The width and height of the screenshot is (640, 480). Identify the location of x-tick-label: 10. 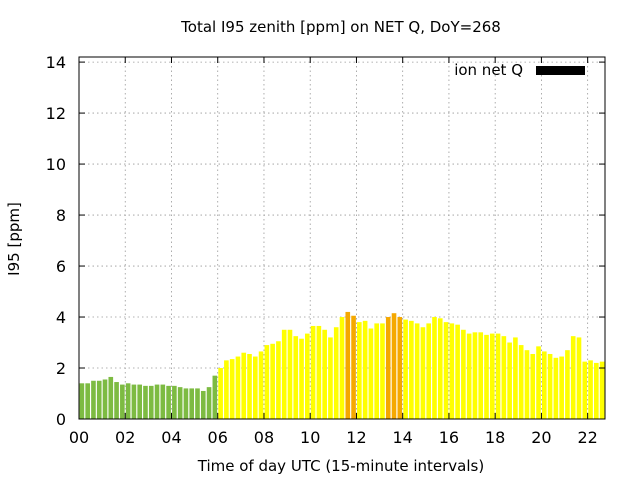
(310, 437).